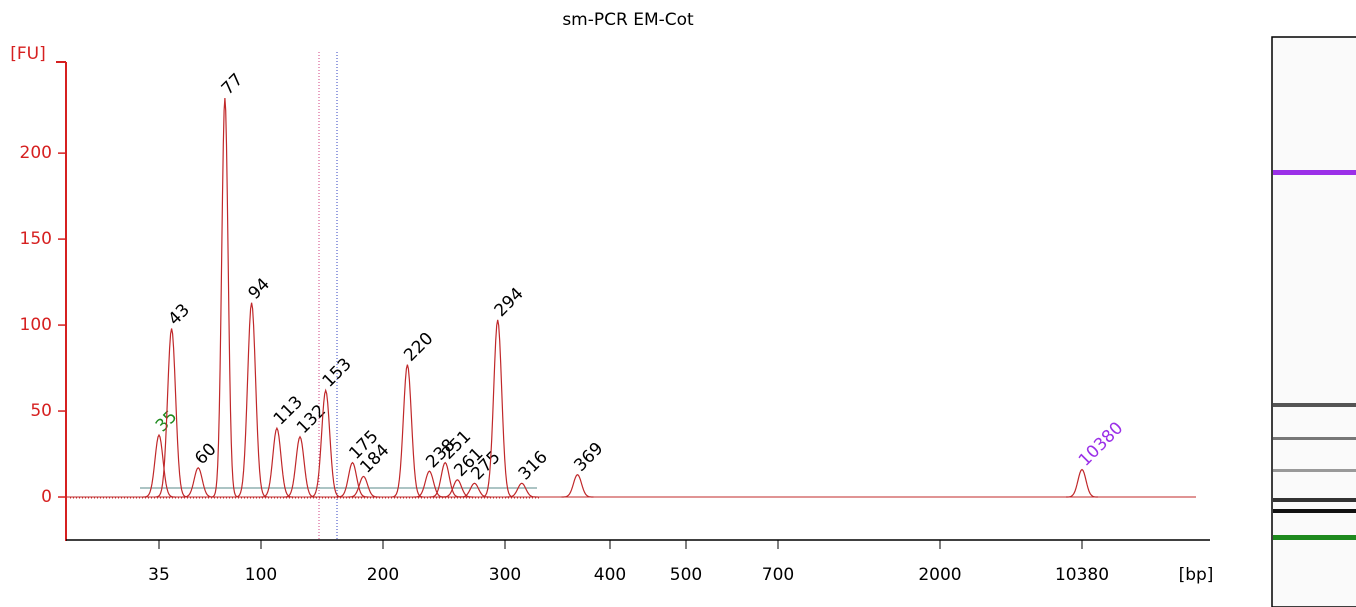  Describe the element at coordinates (588, 457) in the screenshot. I see `peak-label: 369` at that location.